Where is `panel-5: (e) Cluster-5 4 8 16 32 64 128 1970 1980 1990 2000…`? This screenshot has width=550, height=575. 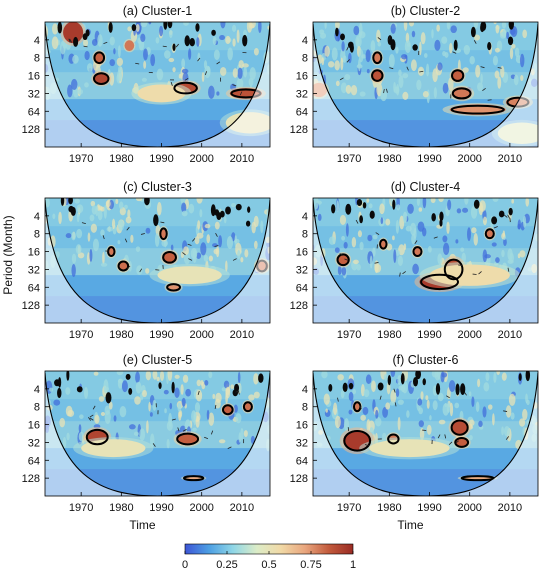 panel-5: (e) Cluster-5 4 8 16 32 64 128 1970 1980 1990 2000… is located at coordinates (146, 442).